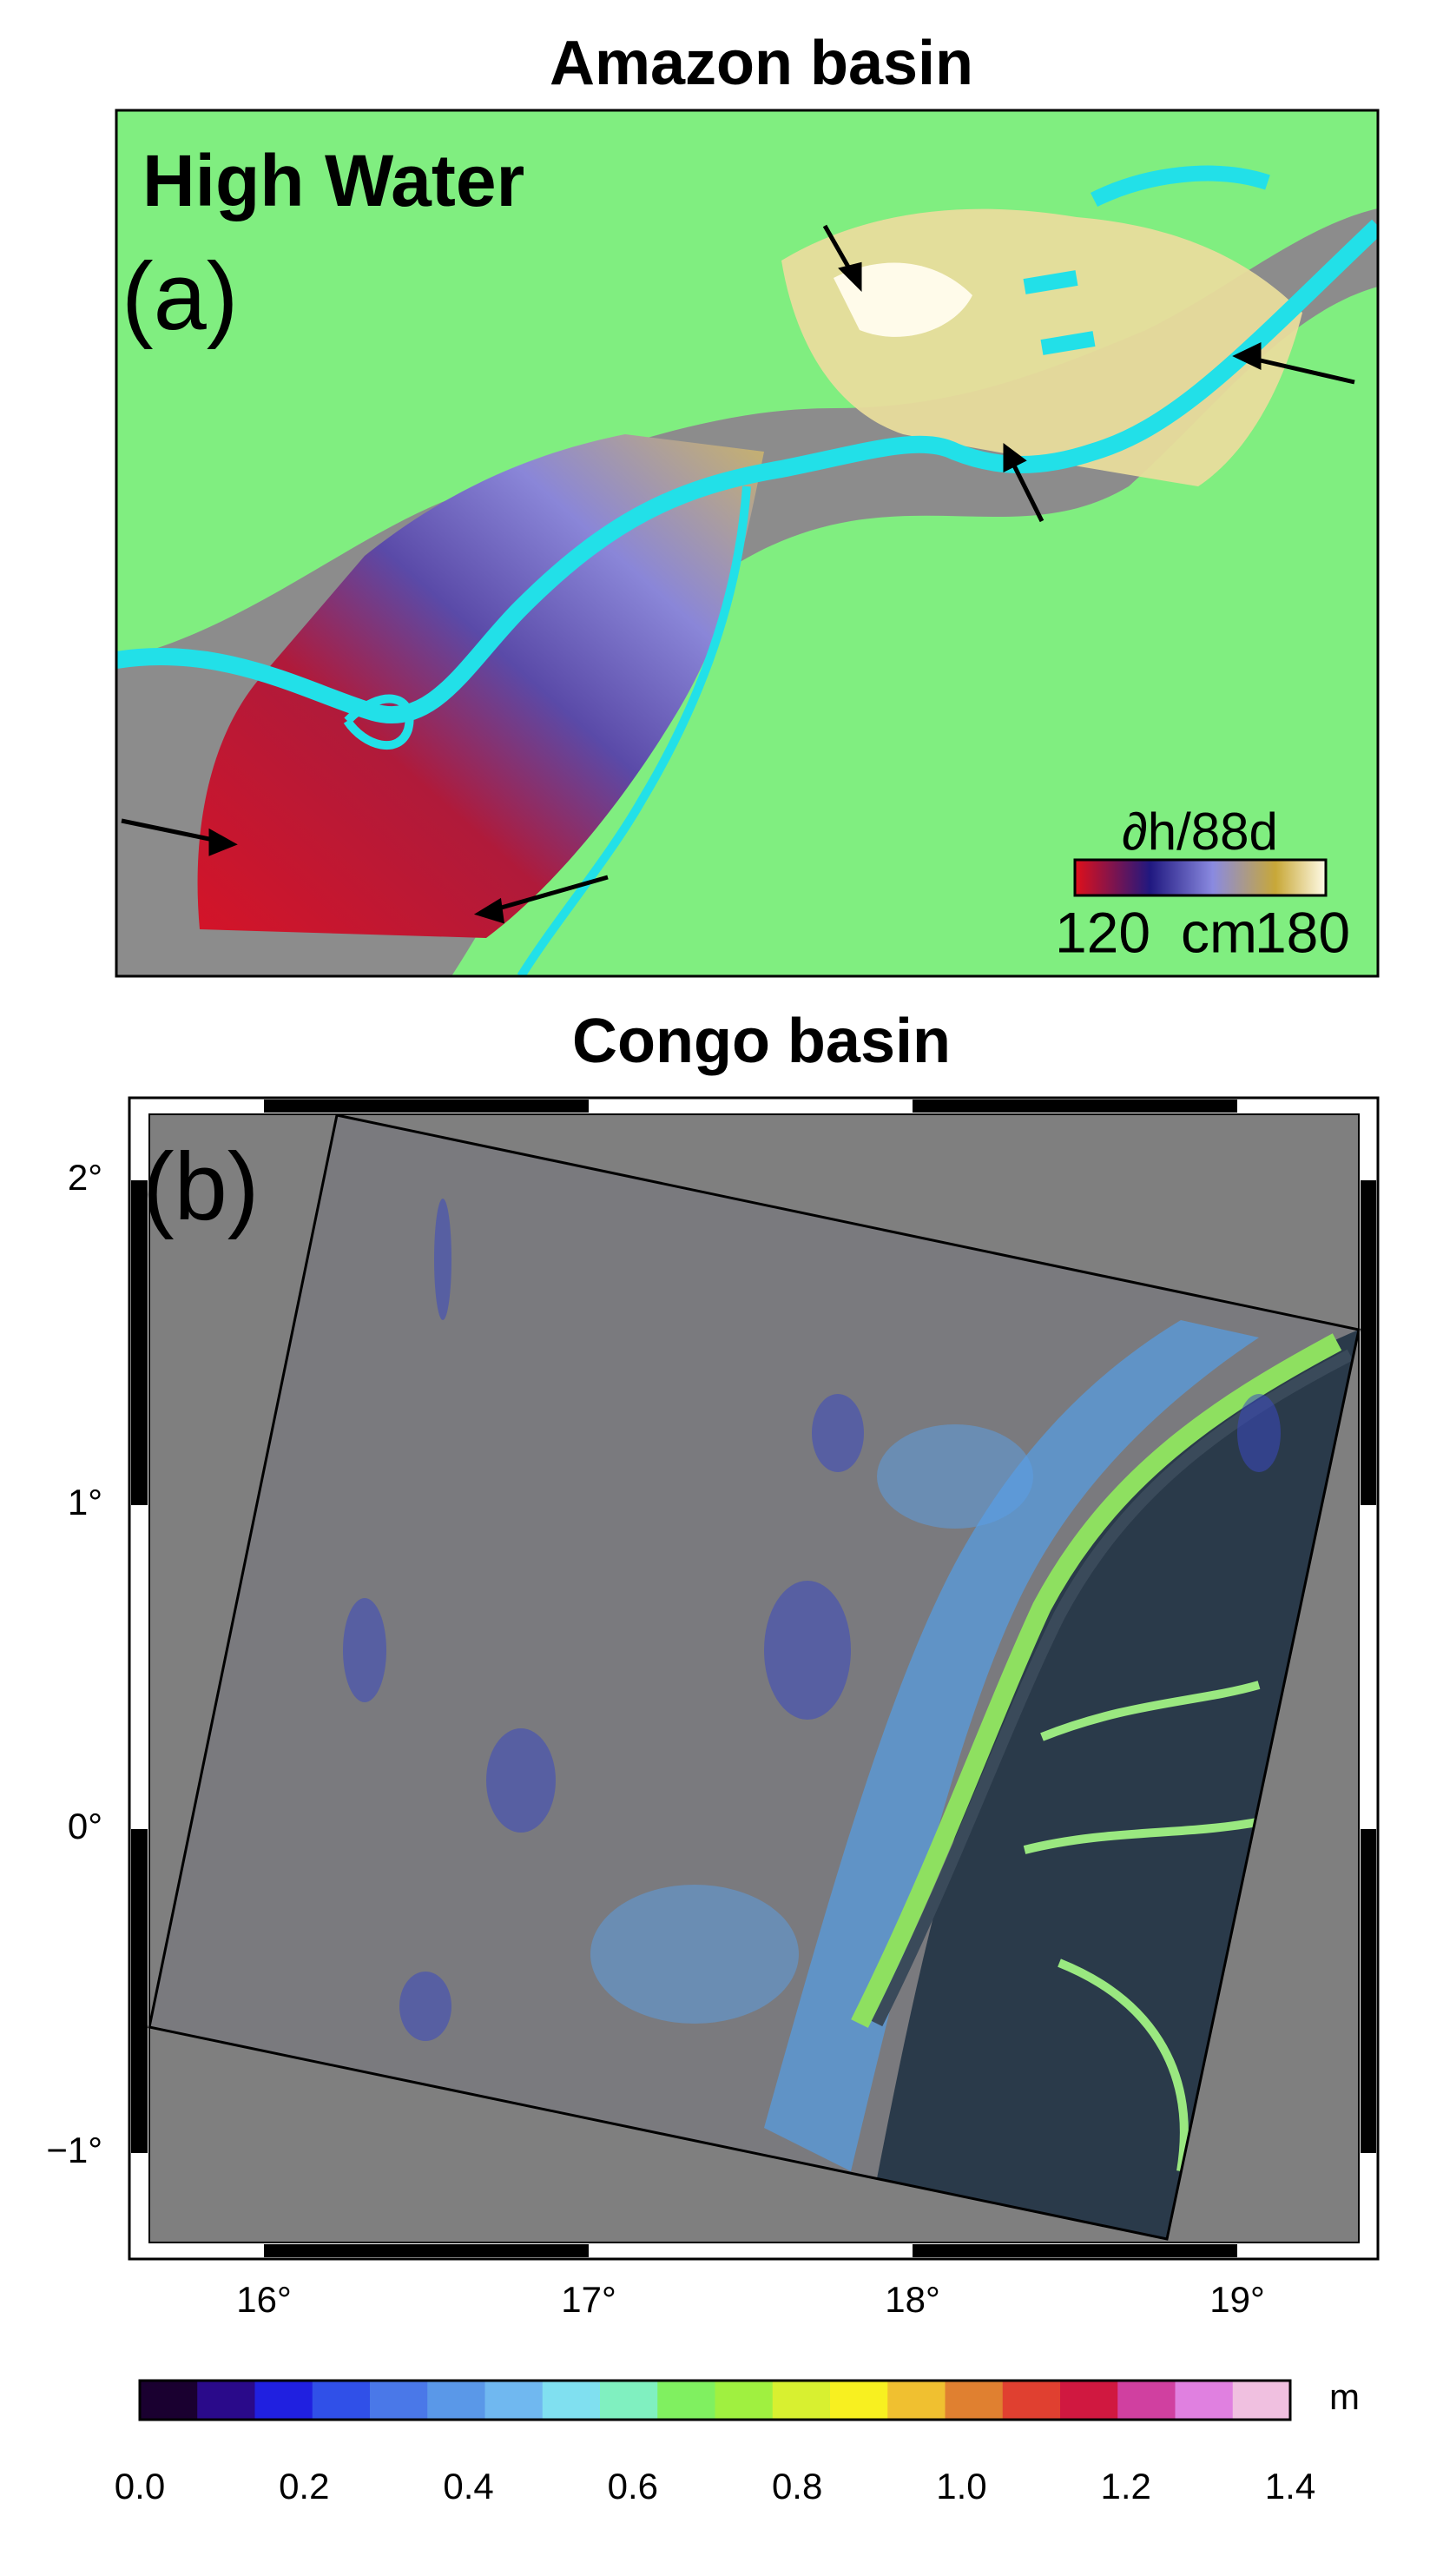 The width and height of the screenshot is (1430, 2576). Describe the element at coordinates (1096, 1680) in the screenshot. I see `river-margin` at that location.